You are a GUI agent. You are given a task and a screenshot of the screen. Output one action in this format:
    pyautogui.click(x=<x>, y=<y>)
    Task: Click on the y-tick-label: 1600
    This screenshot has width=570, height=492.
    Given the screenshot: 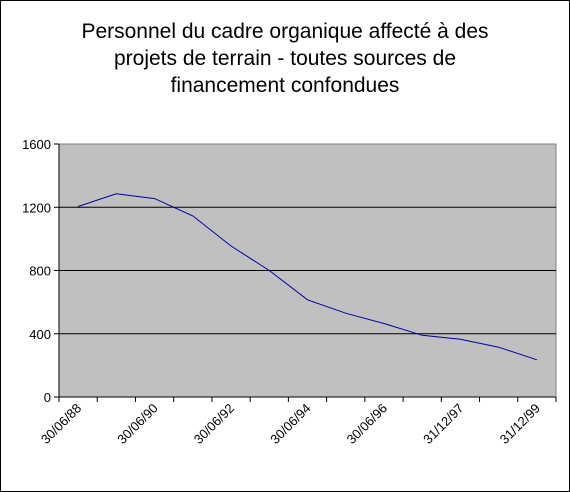 What is the action you would take?
    pyautogui.click(x=36, y=144)
    